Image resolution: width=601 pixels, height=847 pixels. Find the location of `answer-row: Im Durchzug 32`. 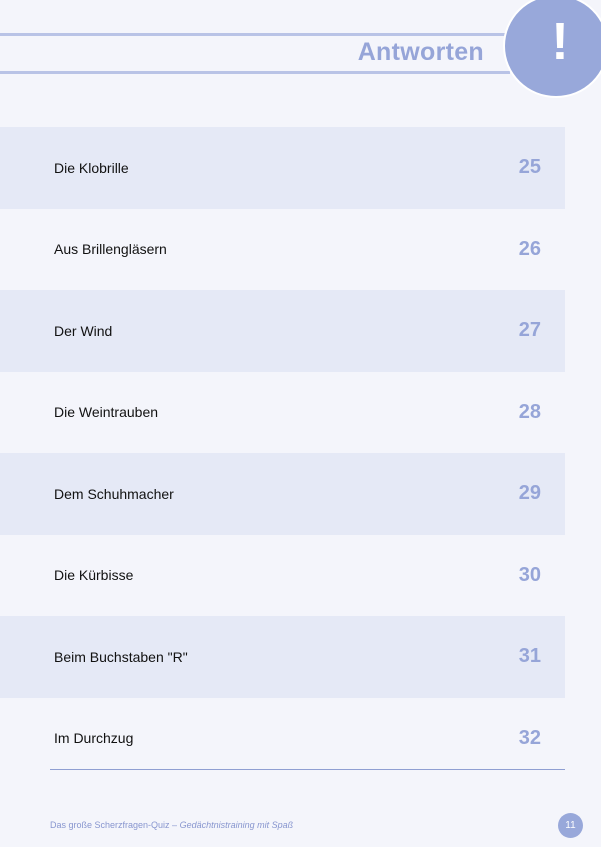

answer-row: Im Durchzug 32 is located at coordinates (282, 739).